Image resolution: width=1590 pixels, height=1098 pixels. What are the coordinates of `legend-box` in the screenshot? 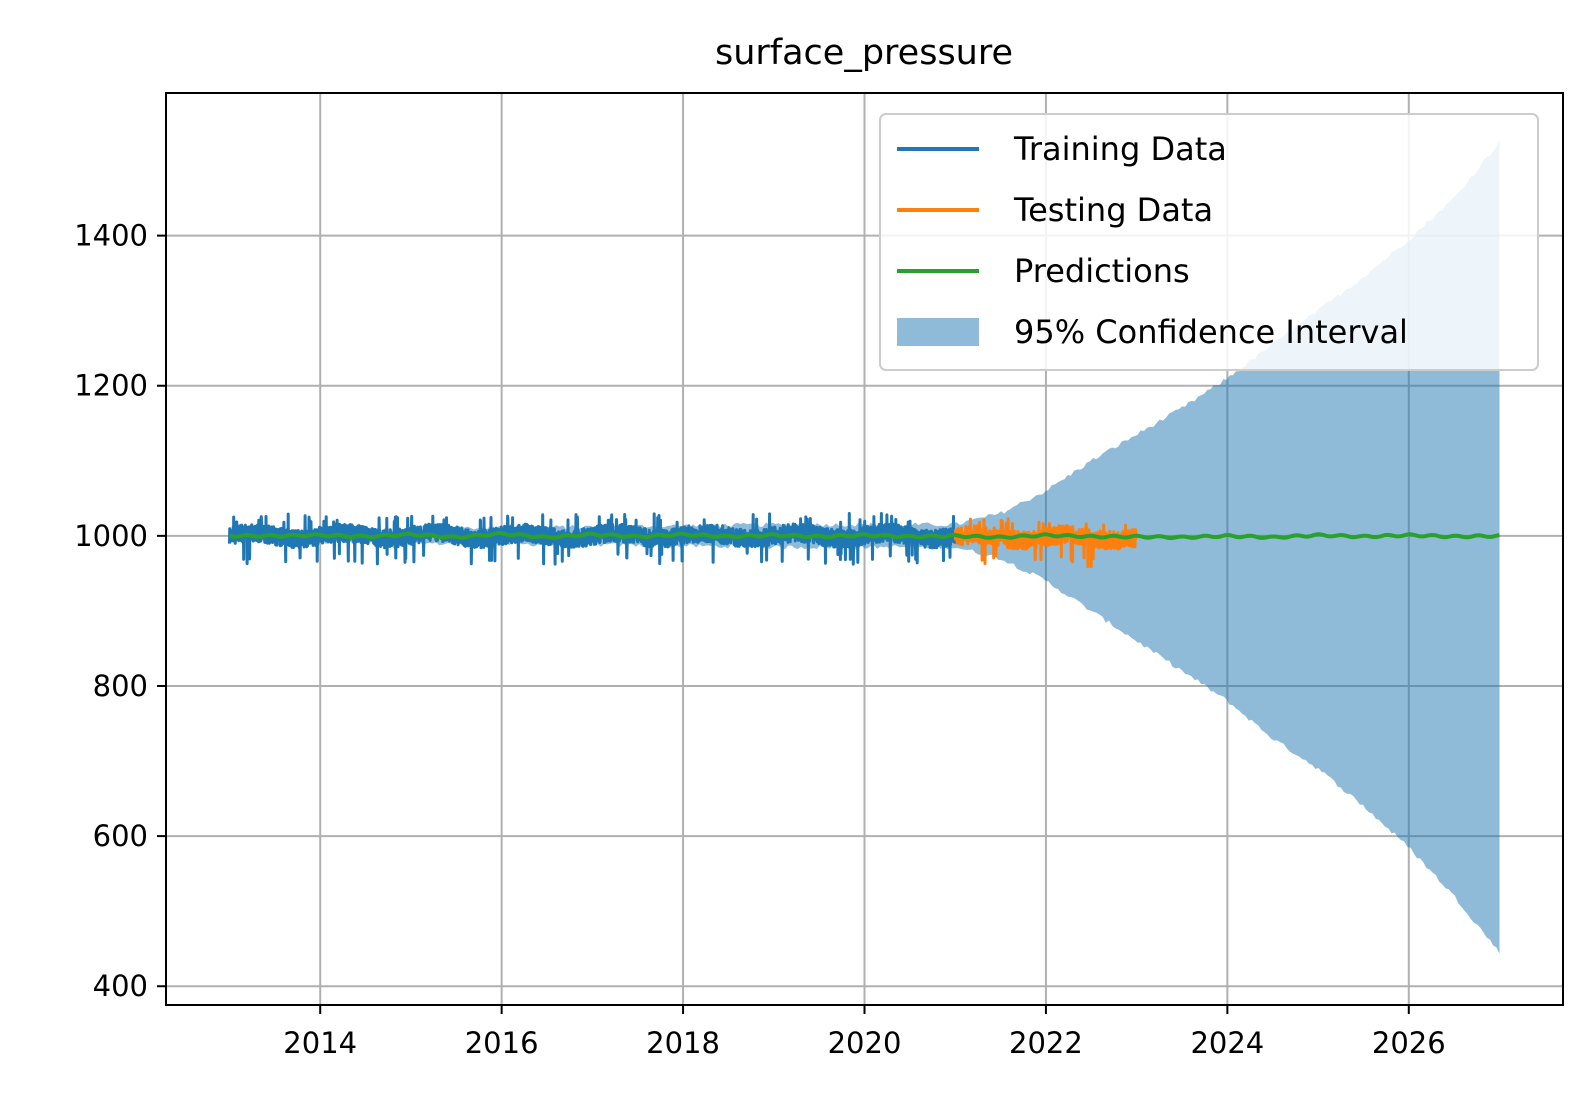 It's located at (1209, 242).